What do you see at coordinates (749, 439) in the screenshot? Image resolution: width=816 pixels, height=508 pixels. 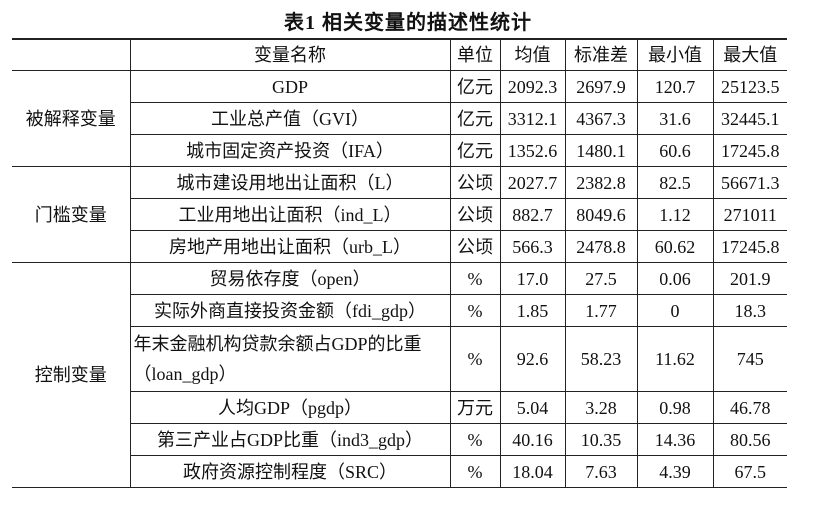 I see `value-cell: 80.56` at bounding box center [749, 439].